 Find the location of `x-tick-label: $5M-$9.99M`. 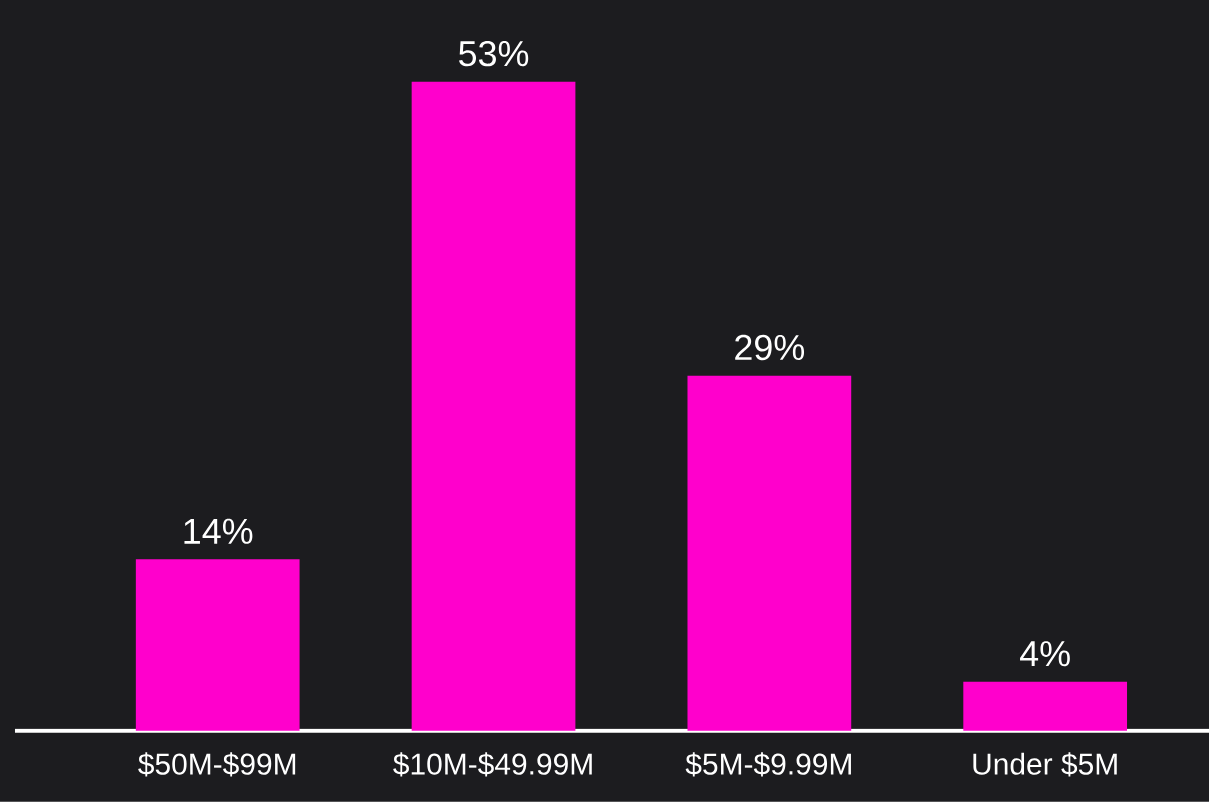

x-tick-label: $5M-$9.99M is located at coordinates (768, 764).